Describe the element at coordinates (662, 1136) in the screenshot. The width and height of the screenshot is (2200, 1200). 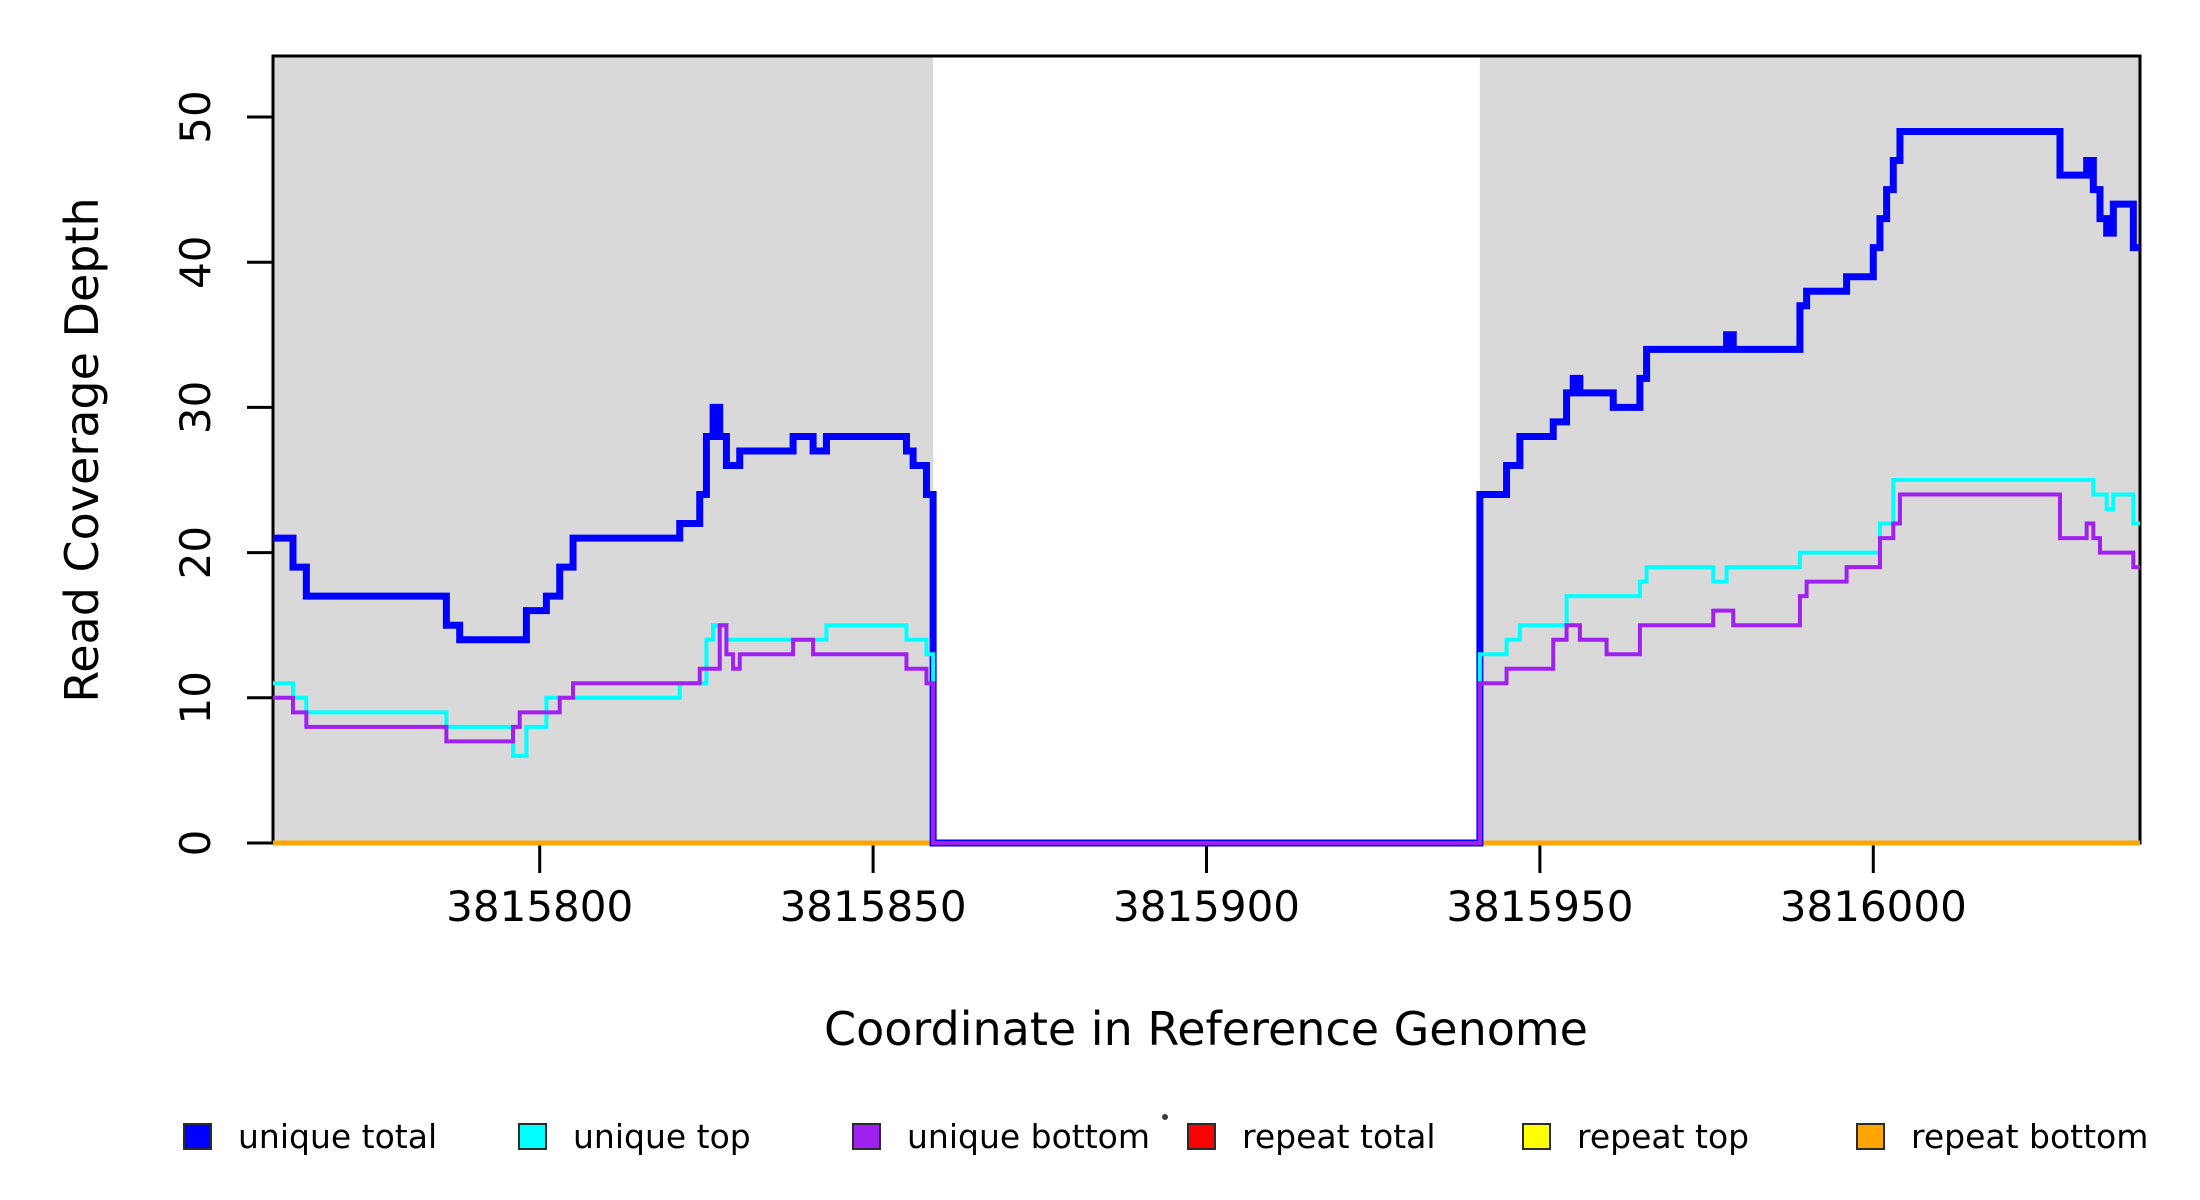
I see `legend-label: unique top` at that location.